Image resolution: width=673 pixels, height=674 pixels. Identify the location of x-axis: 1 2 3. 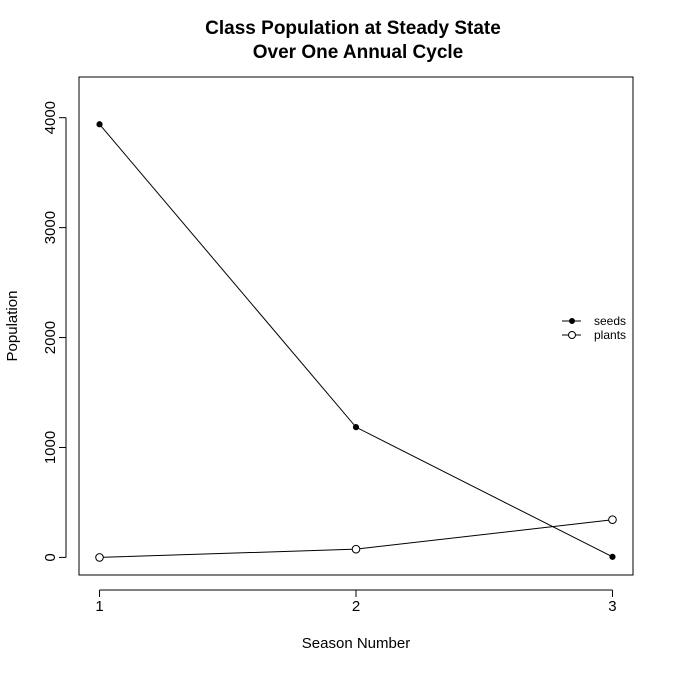
(356, 602).